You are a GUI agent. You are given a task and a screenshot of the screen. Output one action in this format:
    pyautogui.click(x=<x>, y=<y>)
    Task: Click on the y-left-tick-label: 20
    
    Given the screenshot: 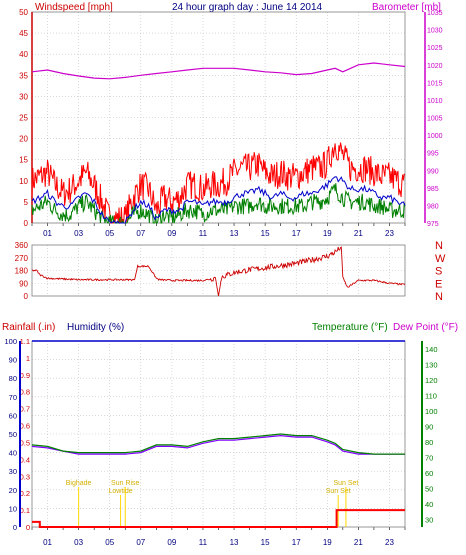 What is the action you would take?
    pyautogui.click(x=23, y=139)
    